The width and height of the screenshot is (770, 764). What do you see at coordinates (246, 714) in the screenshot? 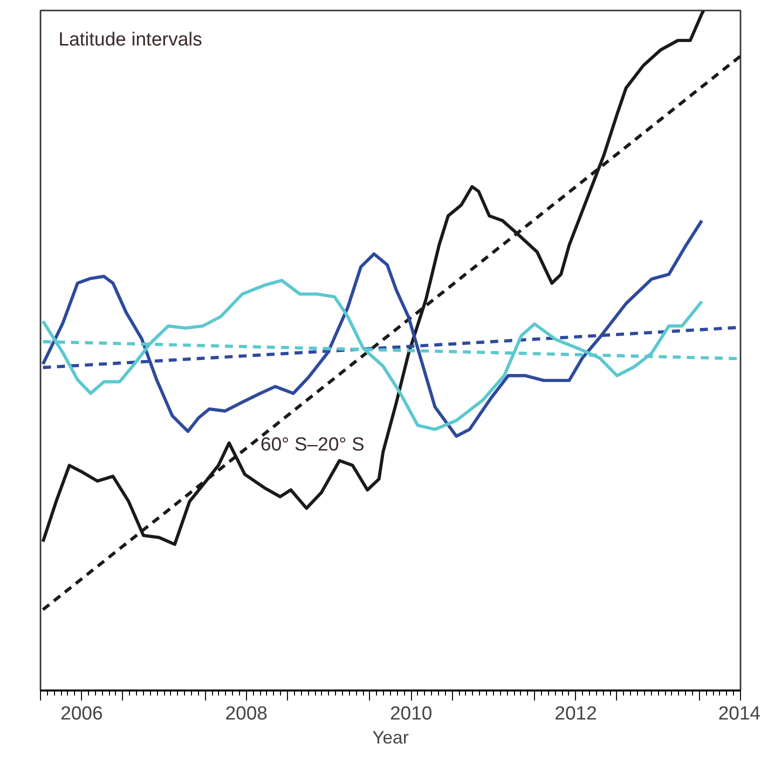
I see `x-tick-label: 2008` at bounding box center [246, 714].